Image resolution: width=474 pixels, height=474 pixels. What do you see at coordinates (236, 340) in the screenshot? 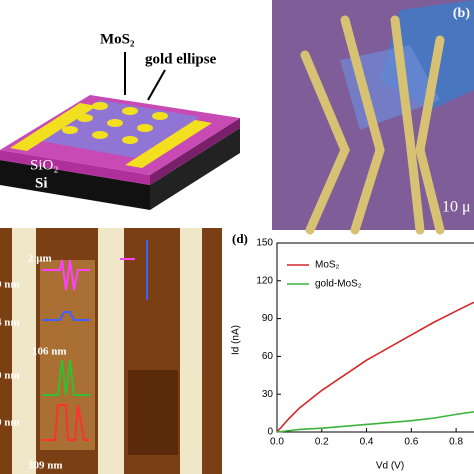
I see `y-axis-label: Id (nA)` at bounding box center [236, 340].